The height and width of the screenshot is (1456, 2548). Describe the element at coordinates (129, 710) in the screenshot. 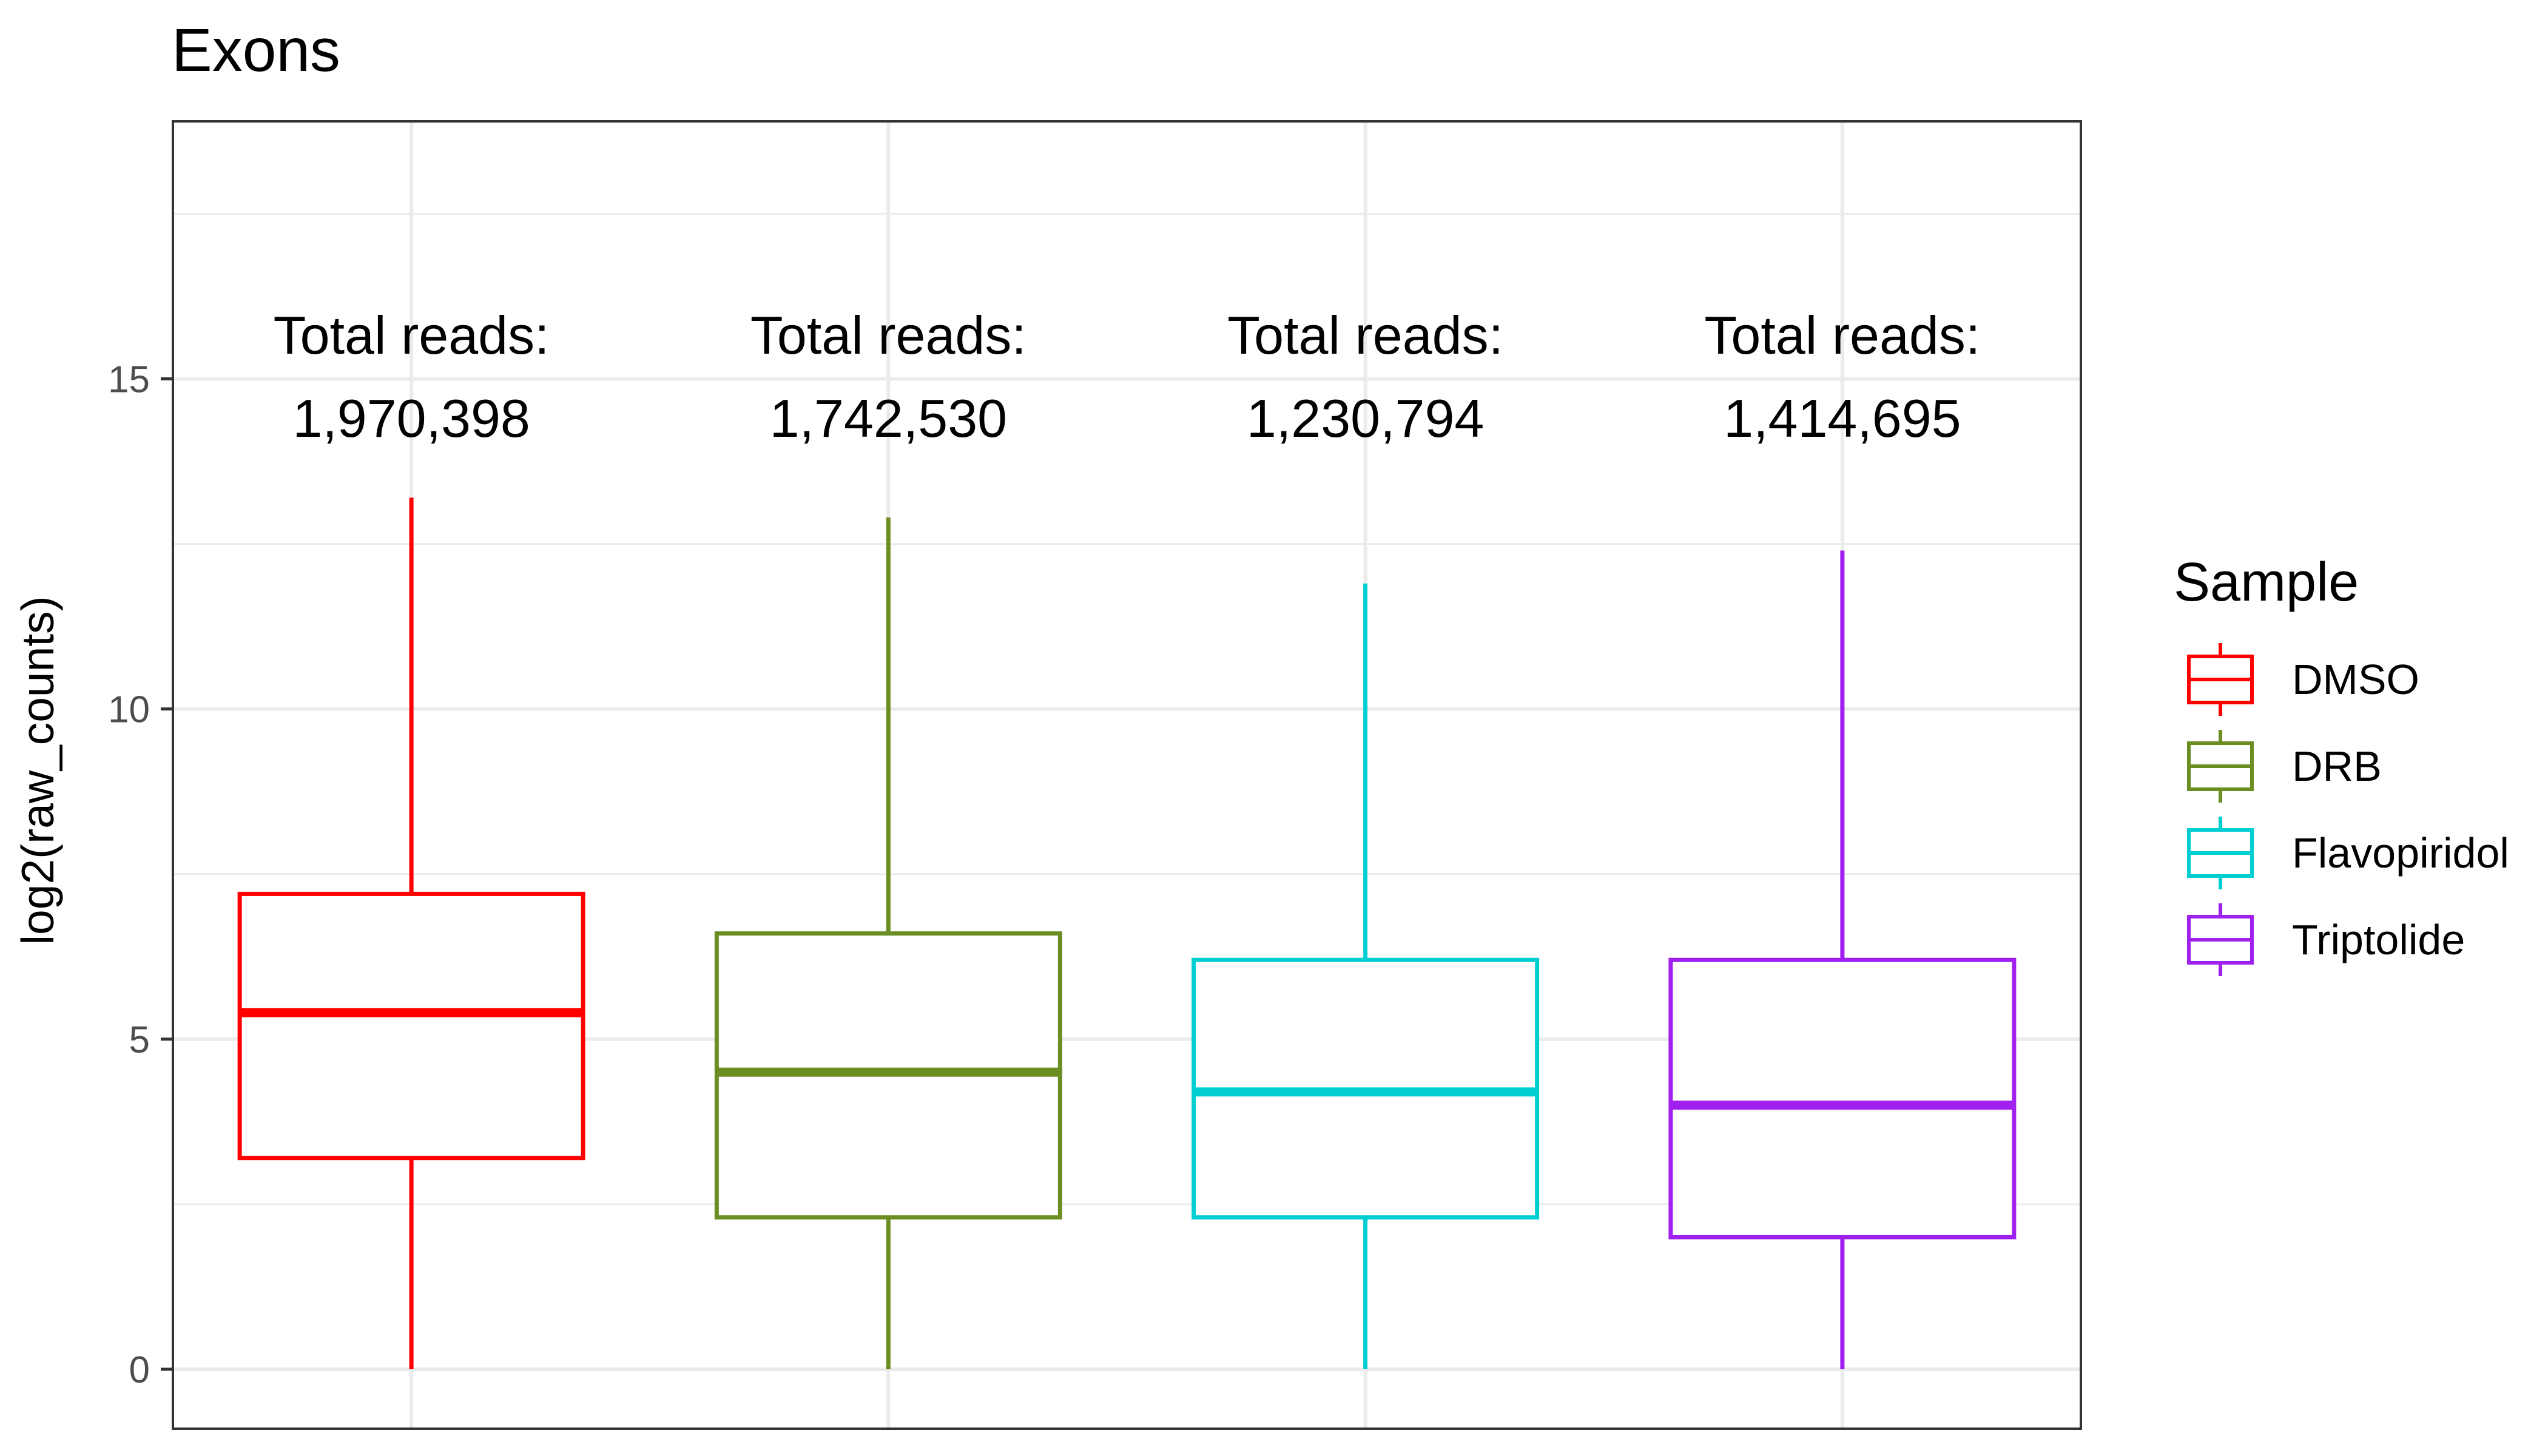

I see `y-tick-label: 10` at that location.